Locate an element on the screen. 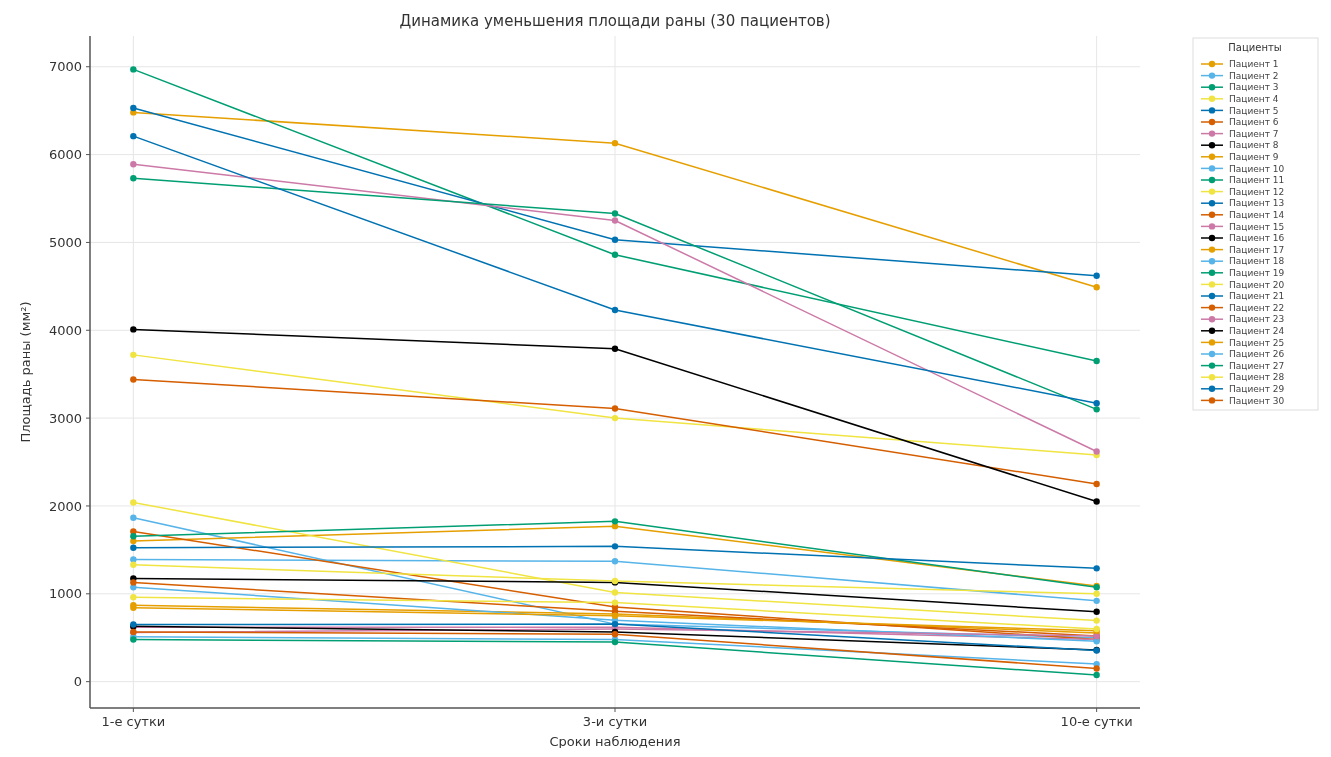 This screenshot has height=757, width=1331. legend-label: Пациент 20 is located at coordinates (1257, 284).